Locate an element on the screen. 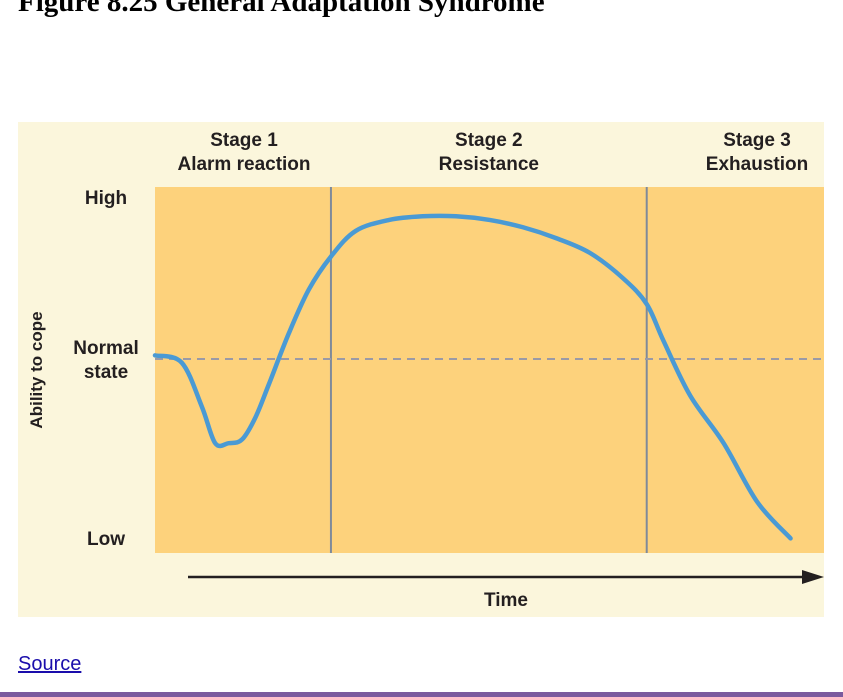 This screenshot has height=697, width=843. stage-label-name: Resistance is located at coordinates (489, 164).